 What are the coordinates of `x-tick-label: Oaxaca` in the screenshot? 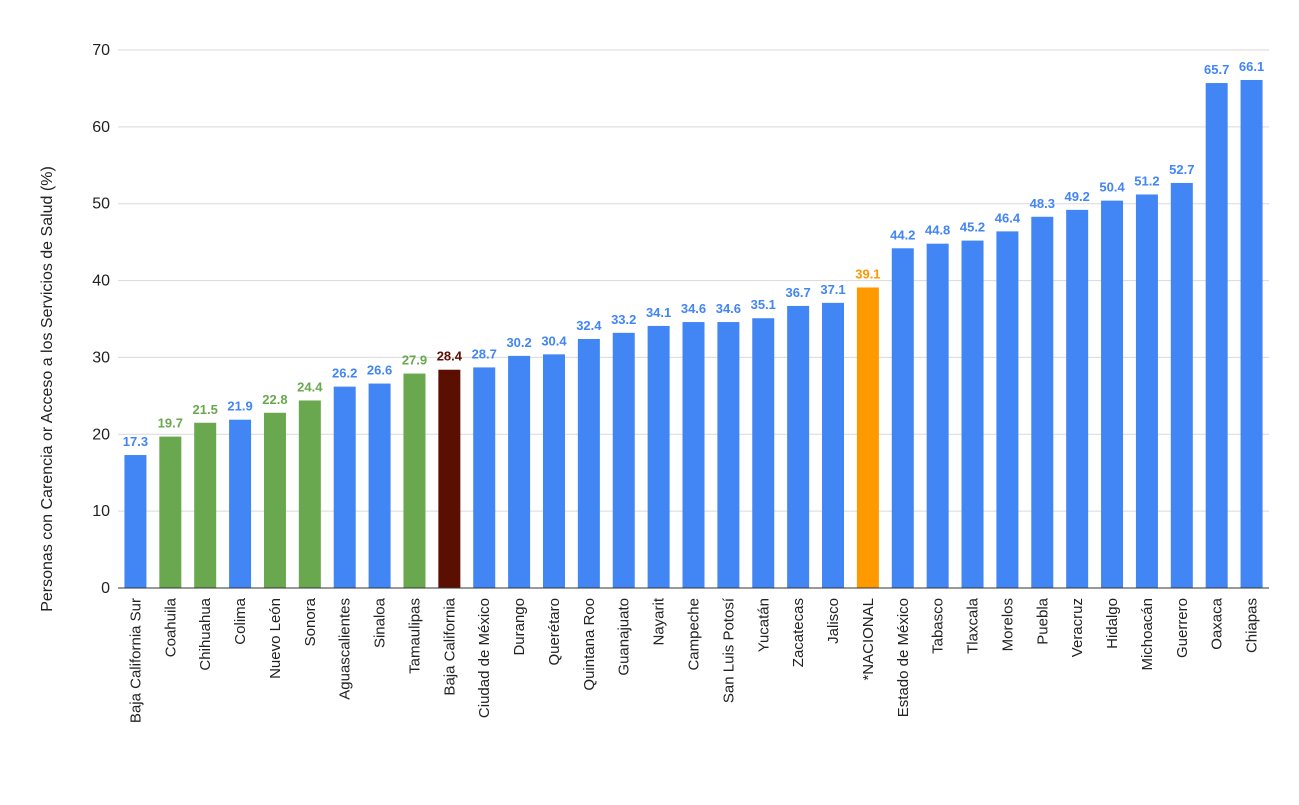 It's located at (1217, 623).